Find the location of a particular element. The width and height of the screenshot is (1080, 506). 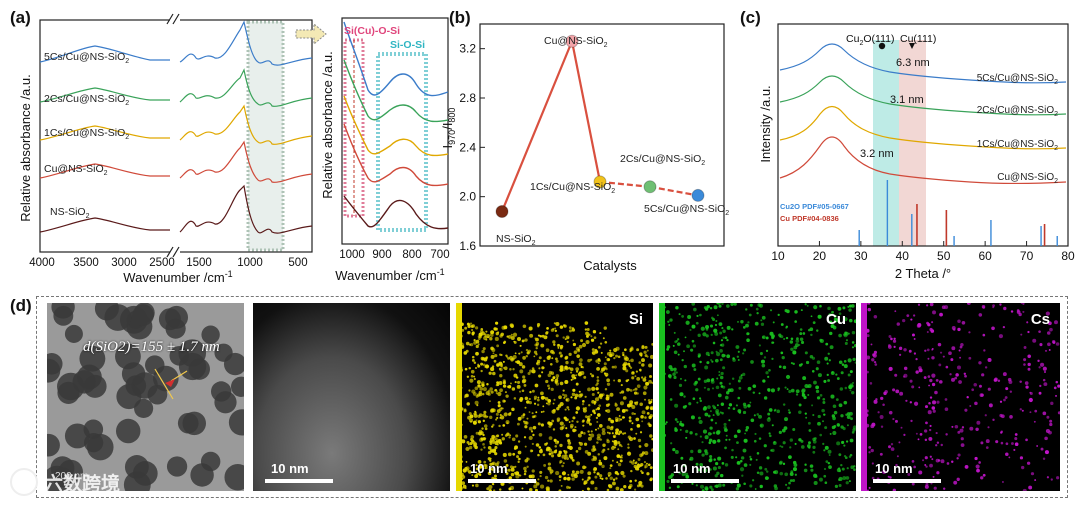

point-label-ns: NS-SiO2 is located at coordinates (516, 240).